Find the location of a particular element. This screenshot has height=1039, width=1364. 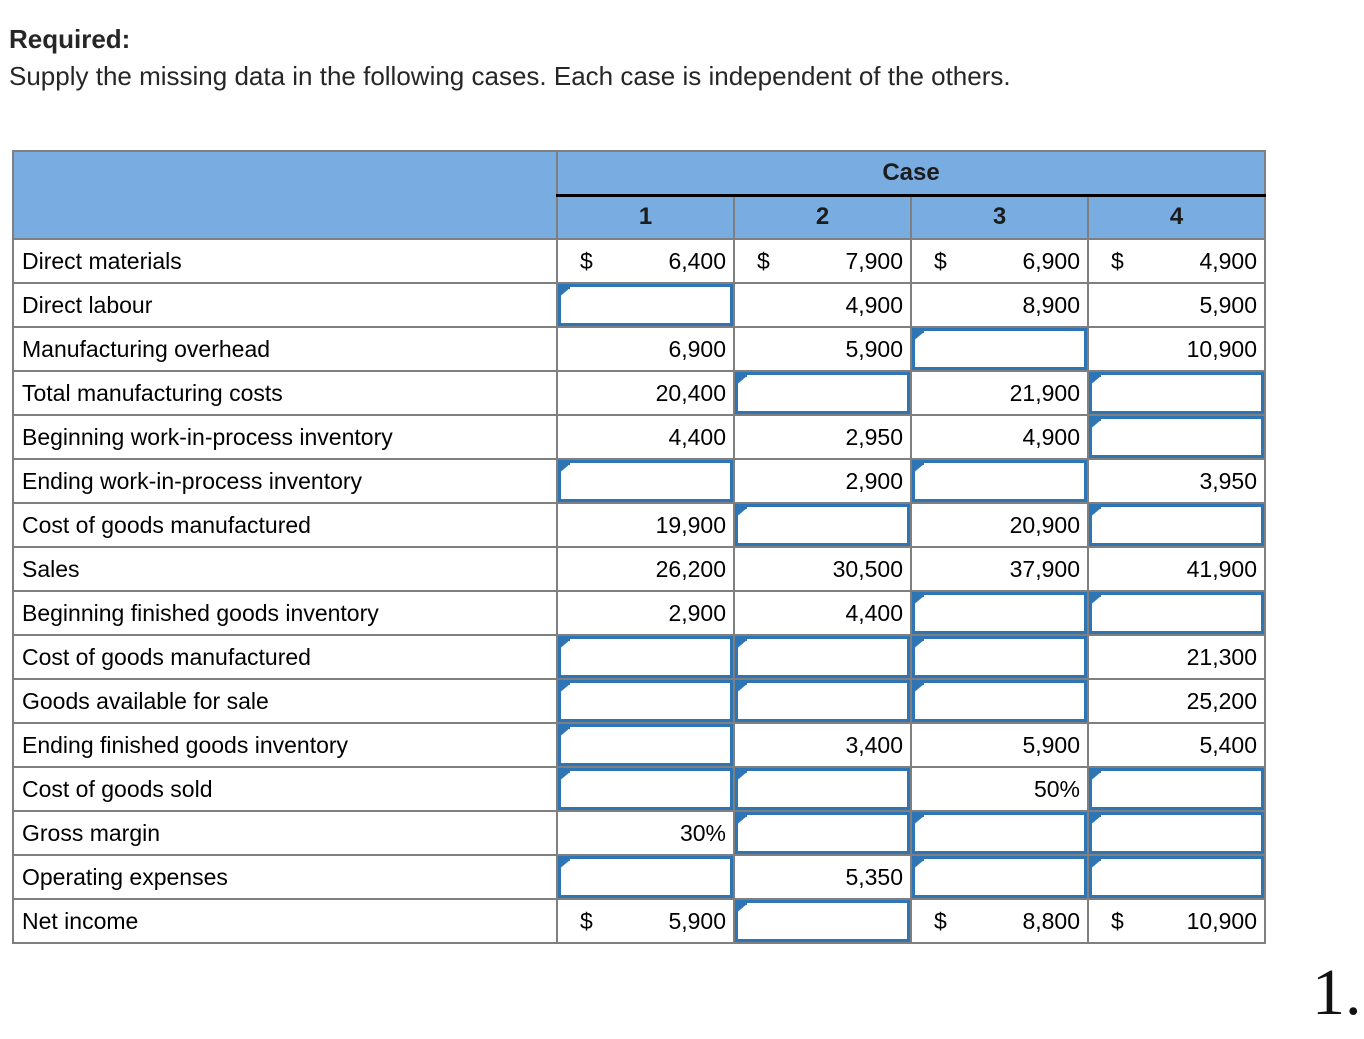

value-cell: 6,900 is located at coordinates (645, 349).